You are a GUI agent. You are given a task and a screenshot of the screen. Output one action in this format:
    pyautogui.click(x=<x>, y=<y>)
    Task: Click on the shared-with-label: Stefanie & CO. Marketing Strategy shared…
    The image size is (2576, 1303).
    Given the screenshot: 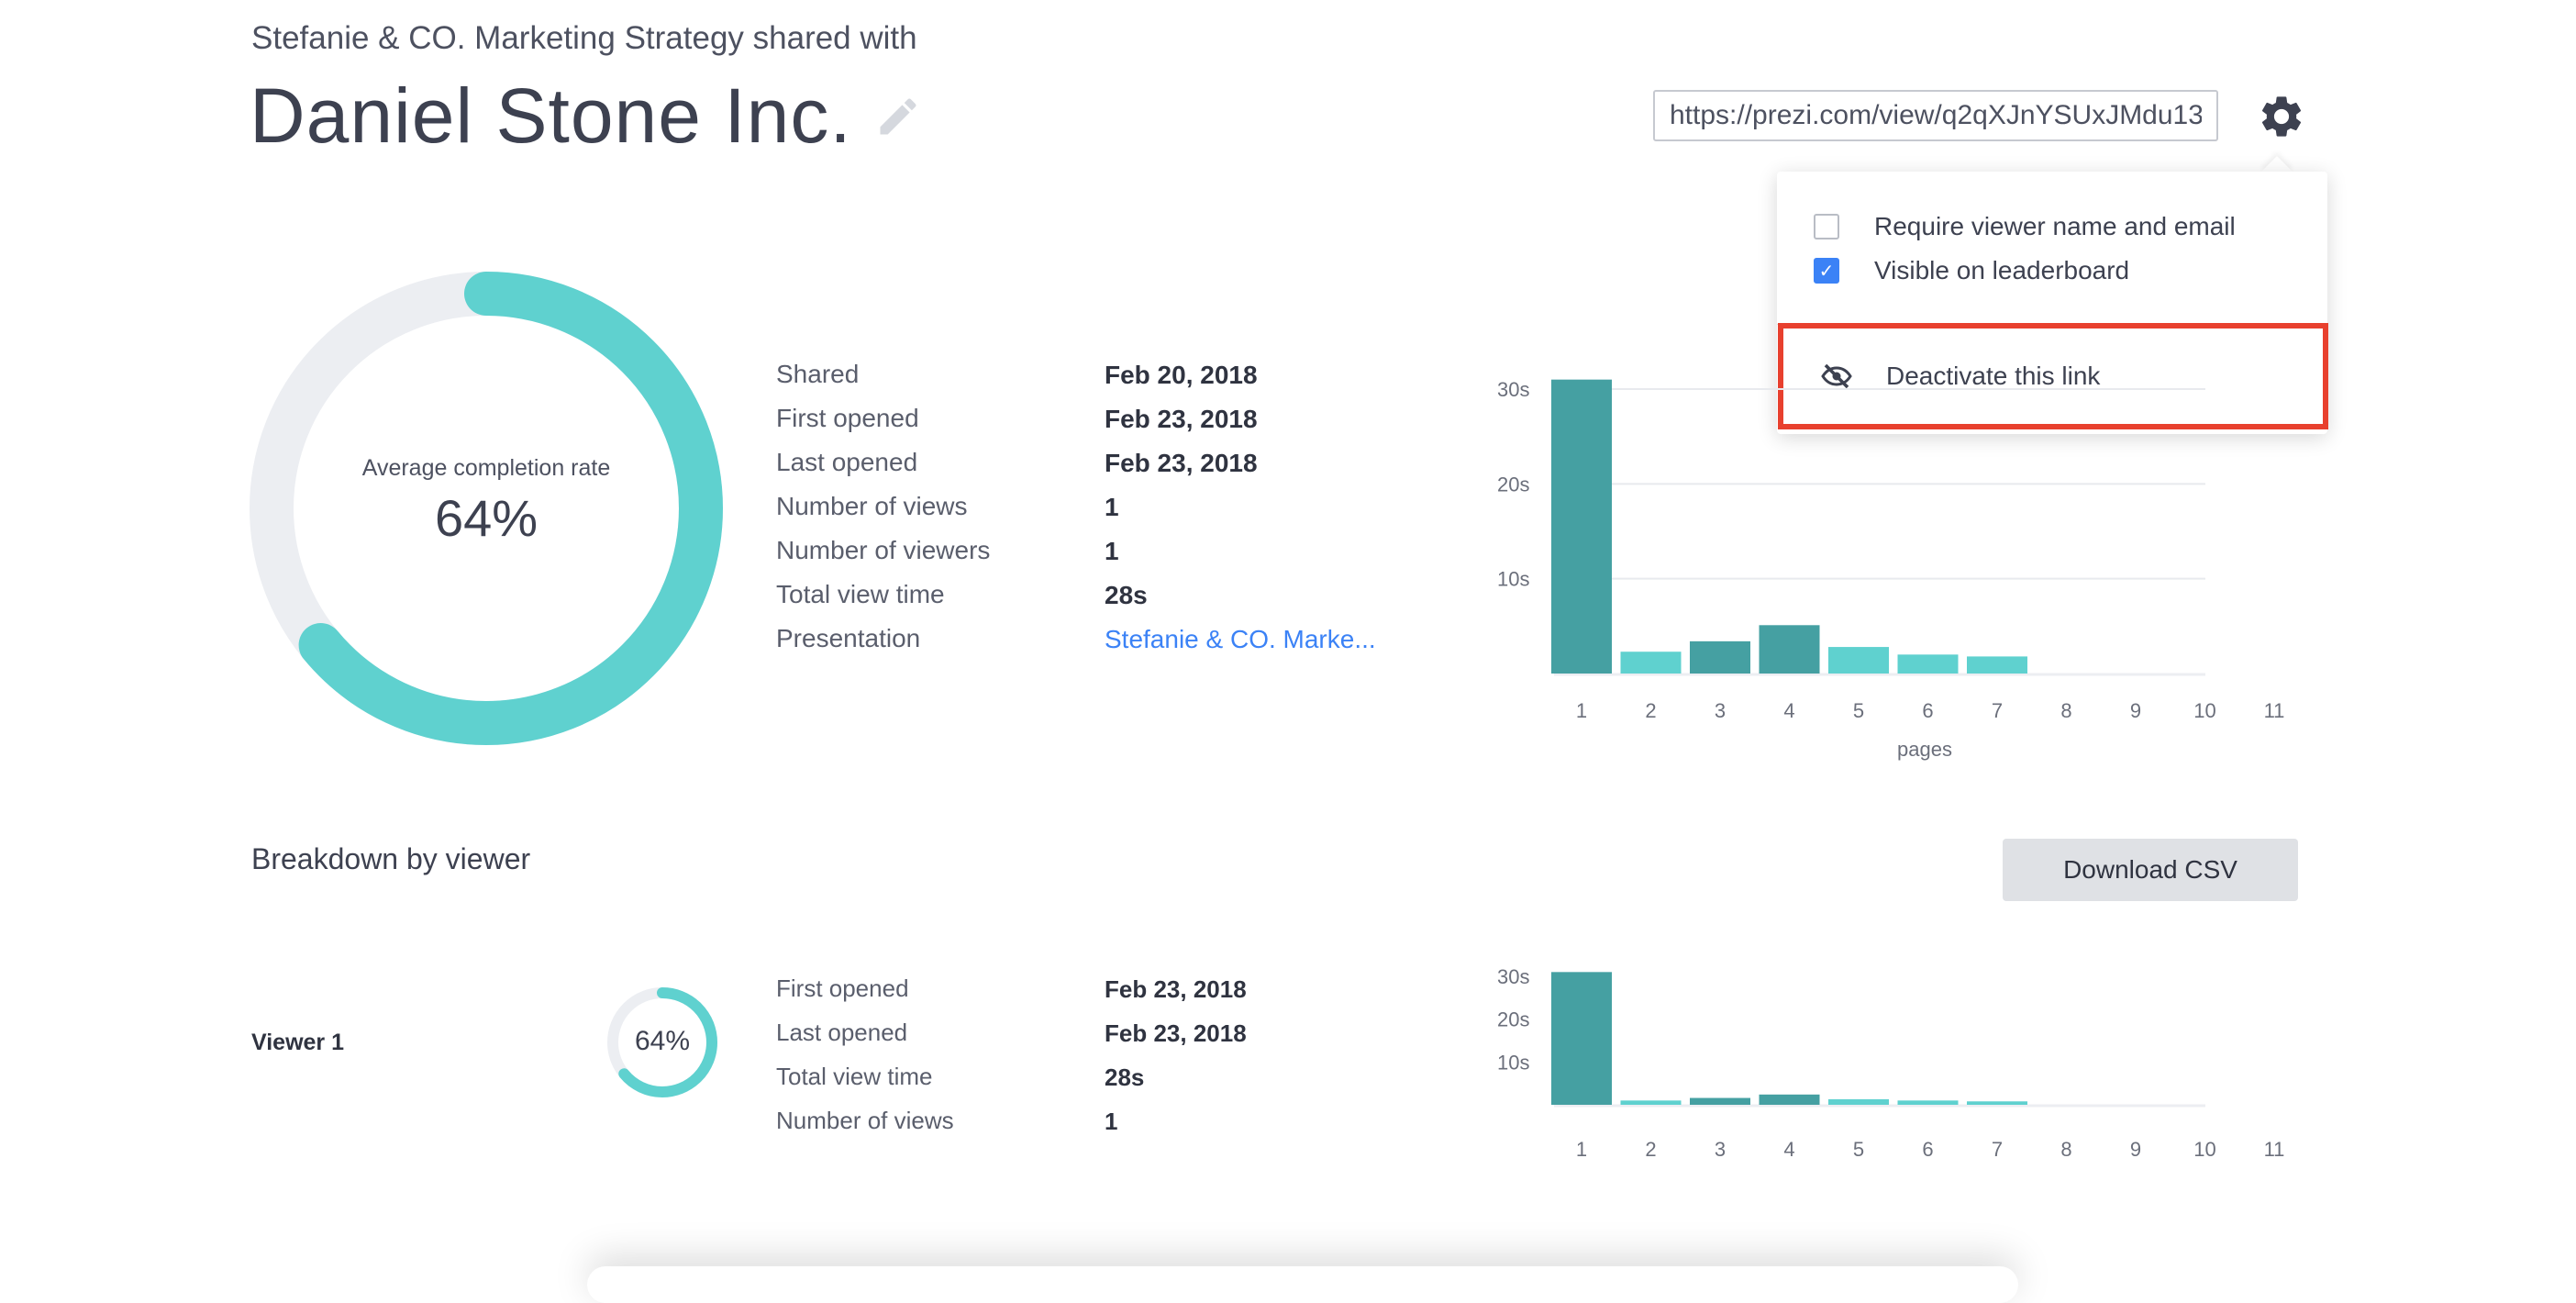 What is the action you would take?
    pyautogui.click(x=584, y=38)
    